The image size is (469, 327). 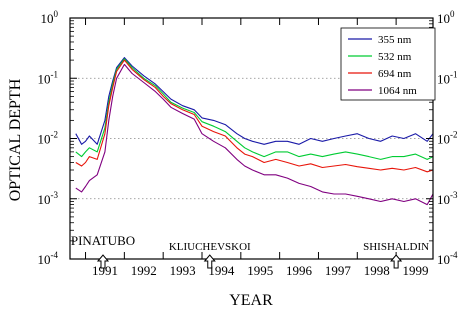 I want to click on legend-label: 355 nm, so click(x=395, y=40).